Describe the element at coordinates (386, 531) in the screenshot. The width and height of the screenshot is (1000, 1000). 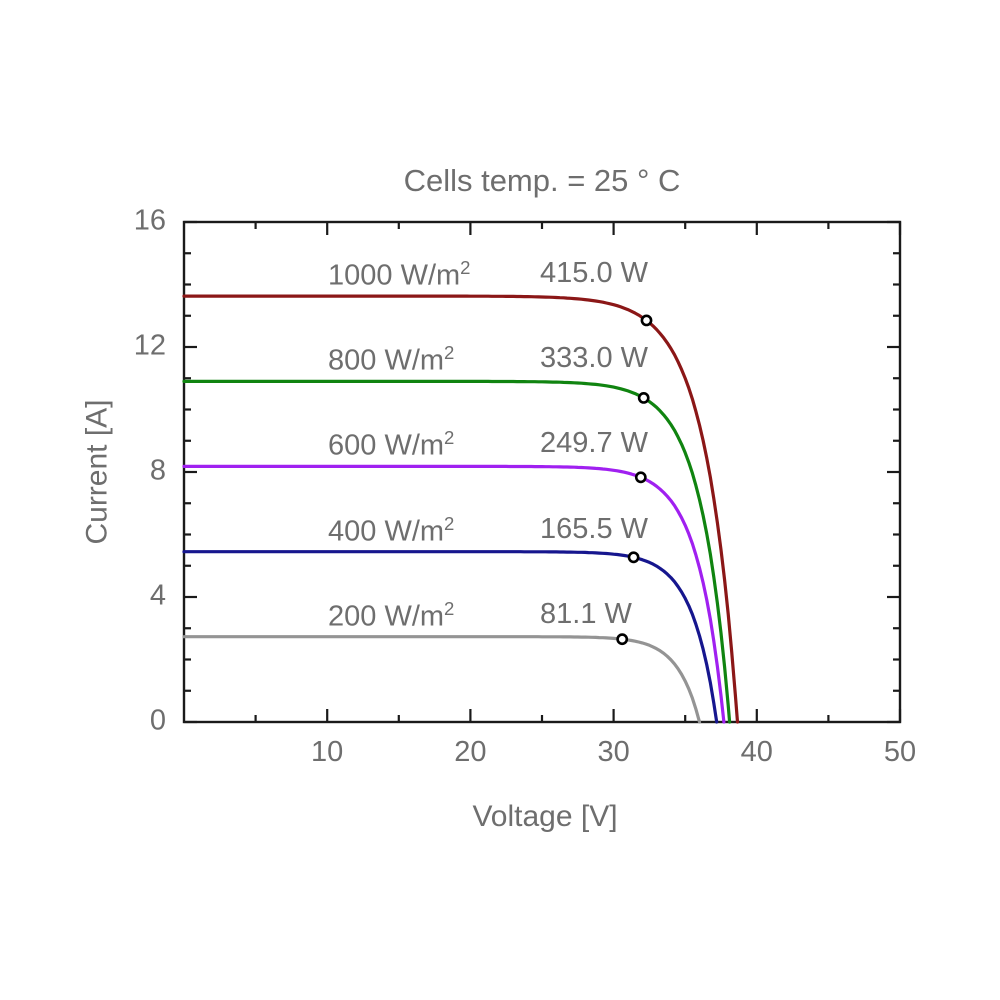
I see `irradiance-label-text: 400 W/m` at that location.